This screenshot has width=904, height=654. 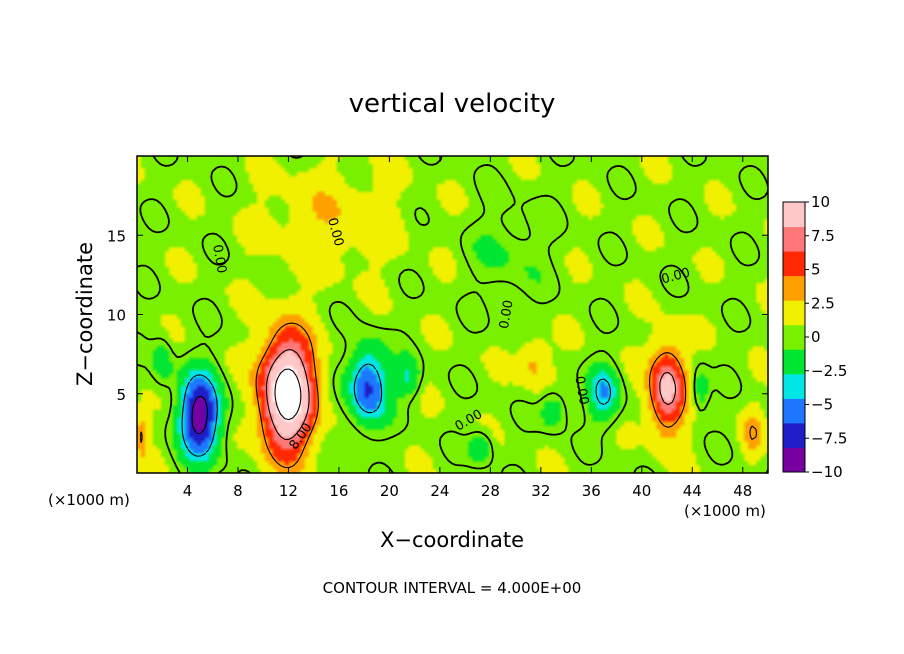 What do you see at coordinates (692, 491) in the screenshot?
I see `x-tick-label: 44` at bounding box center [692, 491].